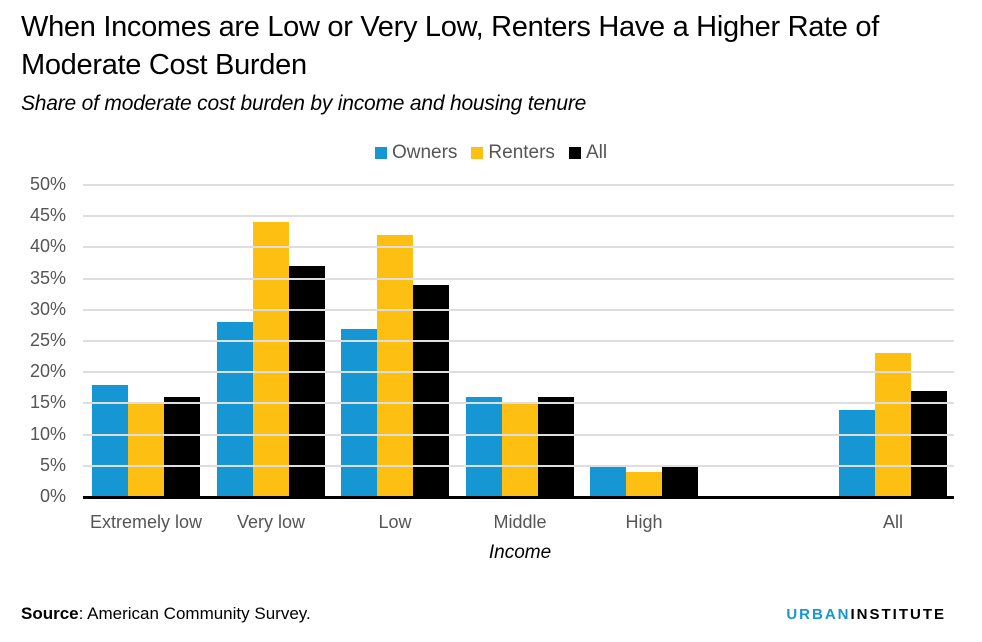 Image resolution: width=982 pixels, height=642 pixels. Describe the element at coordinates (47, 402) in the screenshot. I see `y-tick-label: 15%` at that location.